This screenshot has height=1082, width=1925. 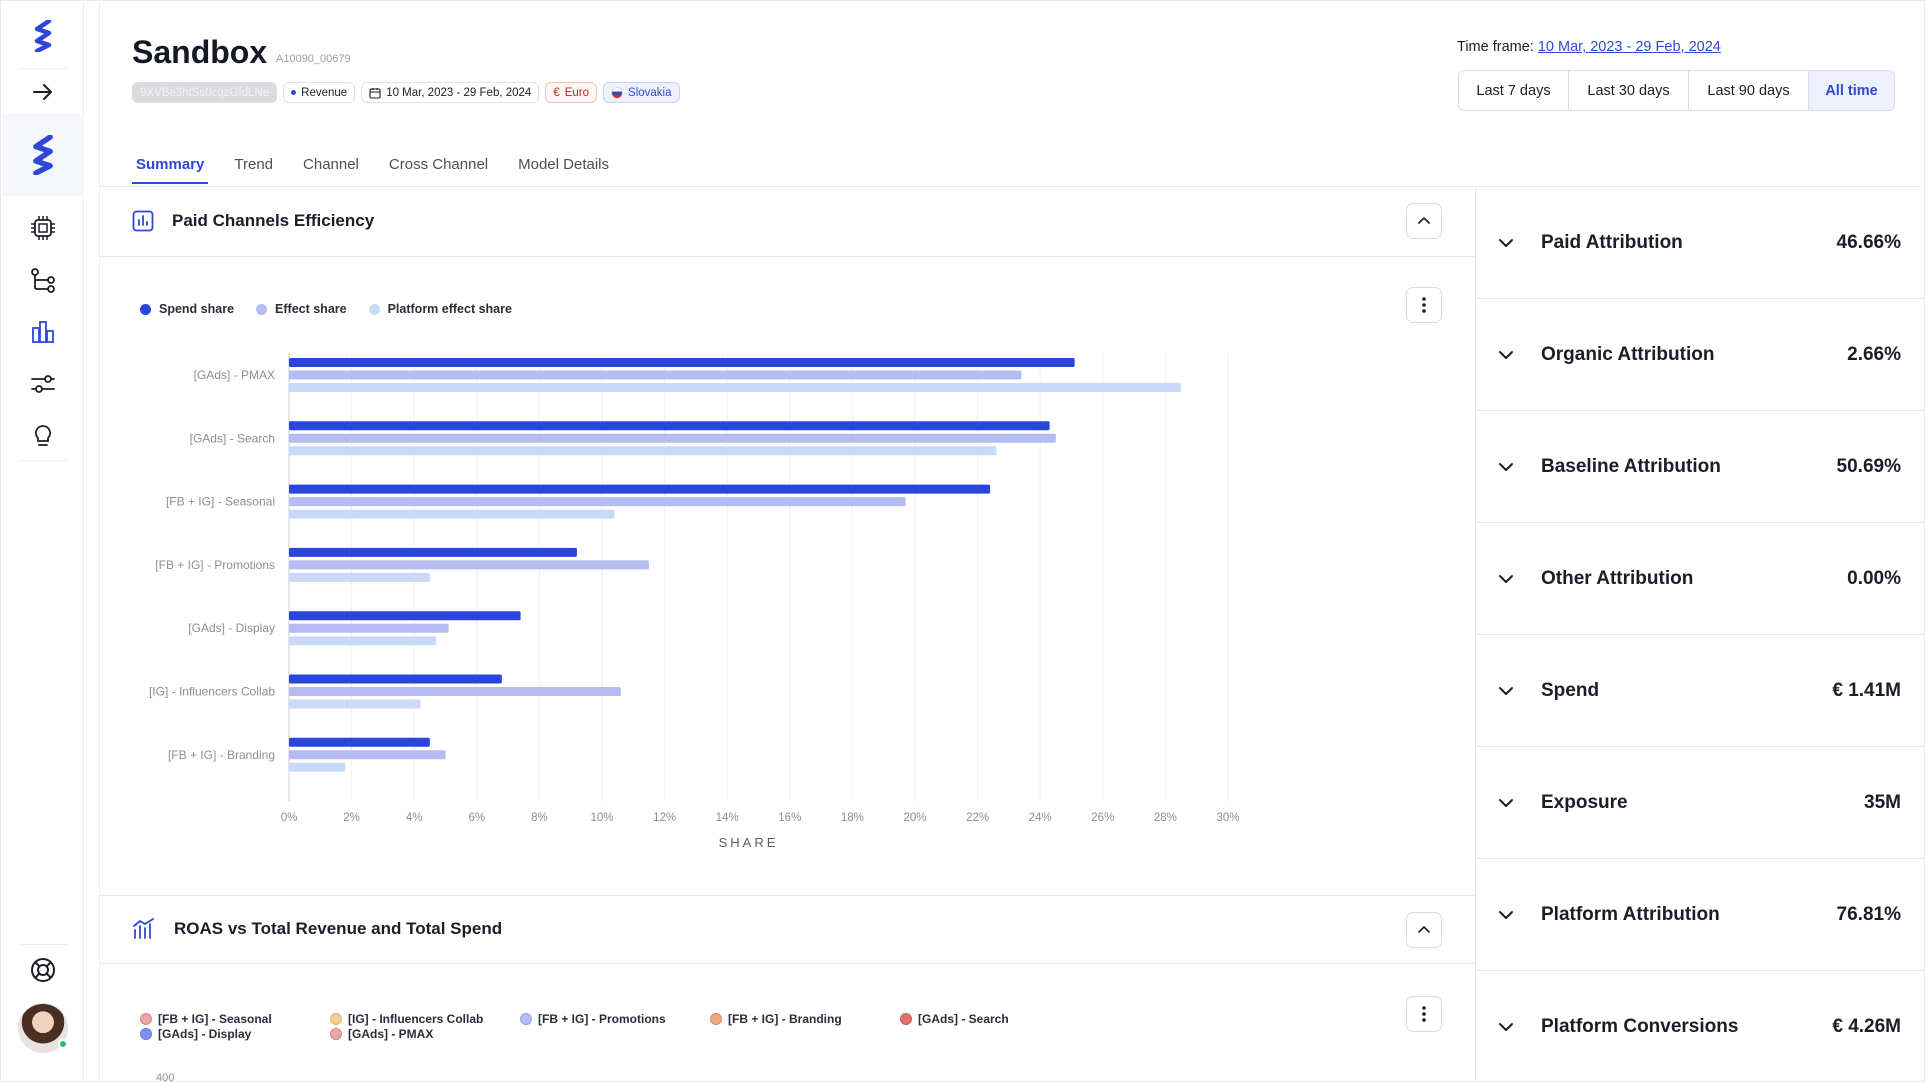 I want to click on hash-id-chip: 9XVBe3htSs0cqzGfdLNe, so click(x=205, y=92).